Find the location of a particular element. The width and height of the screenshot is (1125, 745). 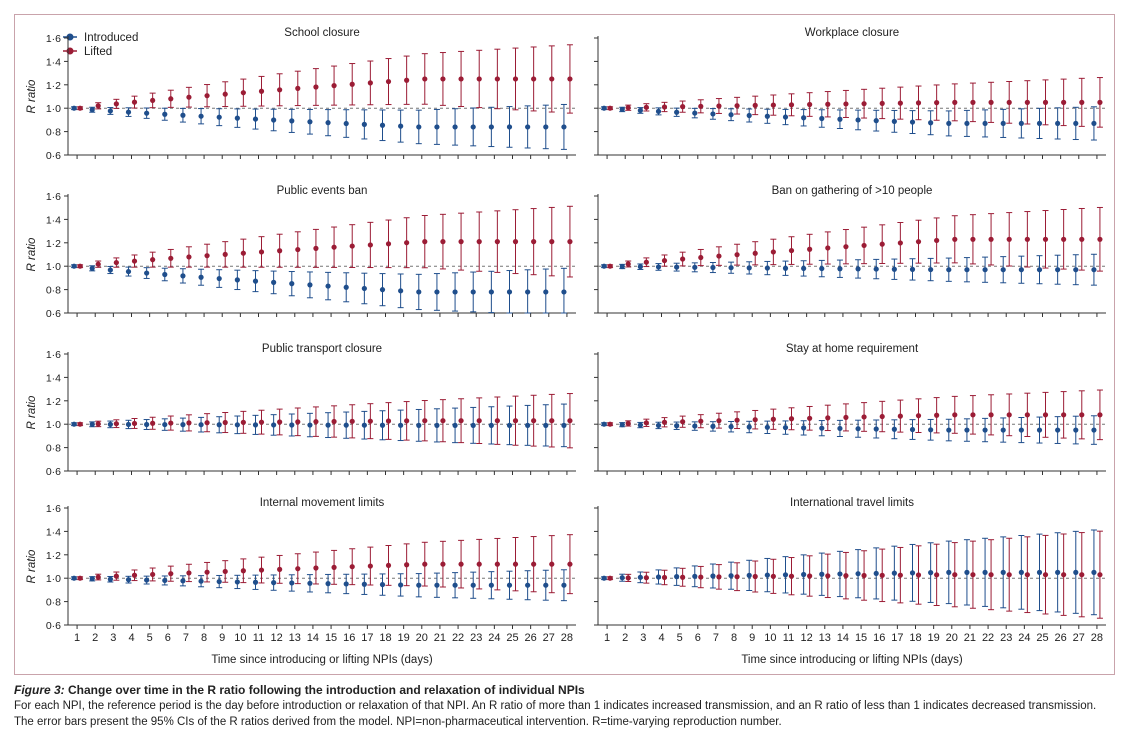

x-tick-label: 7 is located at coordinates (716, 638).